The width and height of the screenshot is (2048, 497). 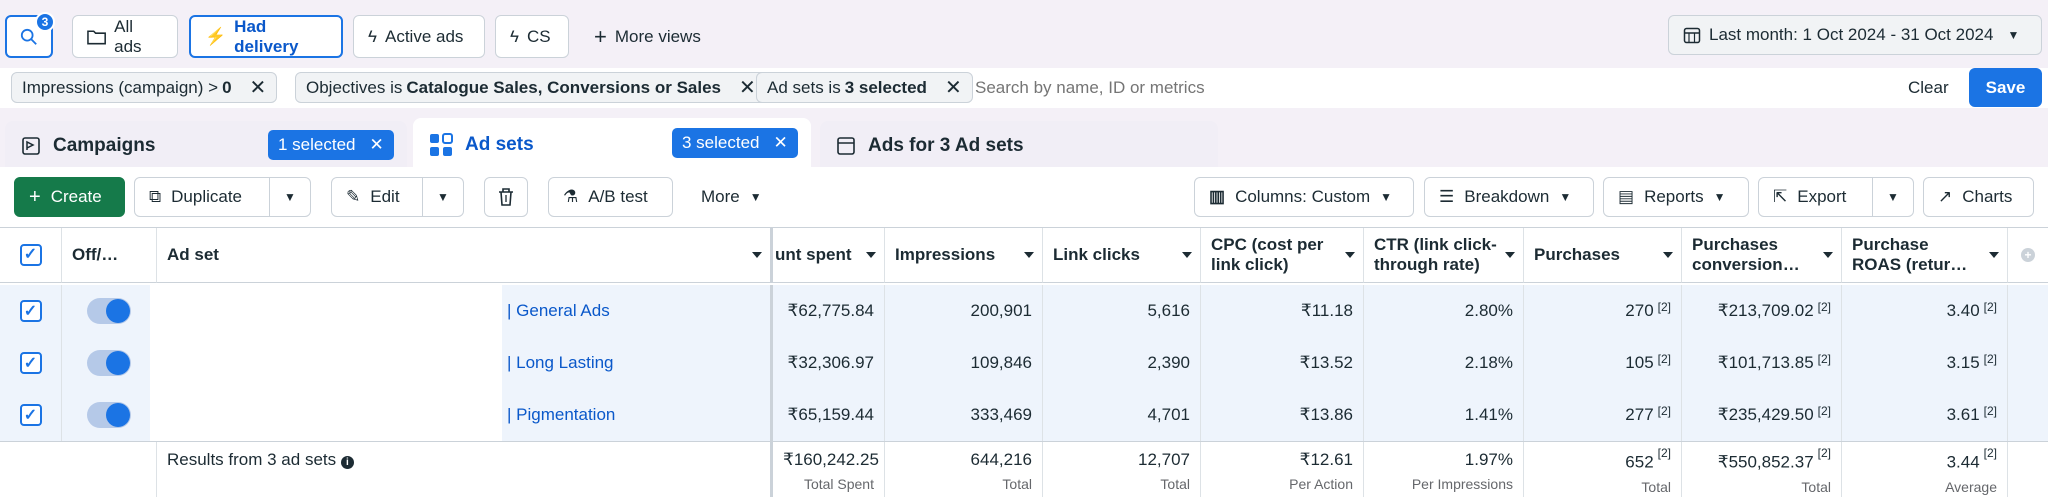 I want to click on view-cs: ϟ CS, so click(x=532, y=36).